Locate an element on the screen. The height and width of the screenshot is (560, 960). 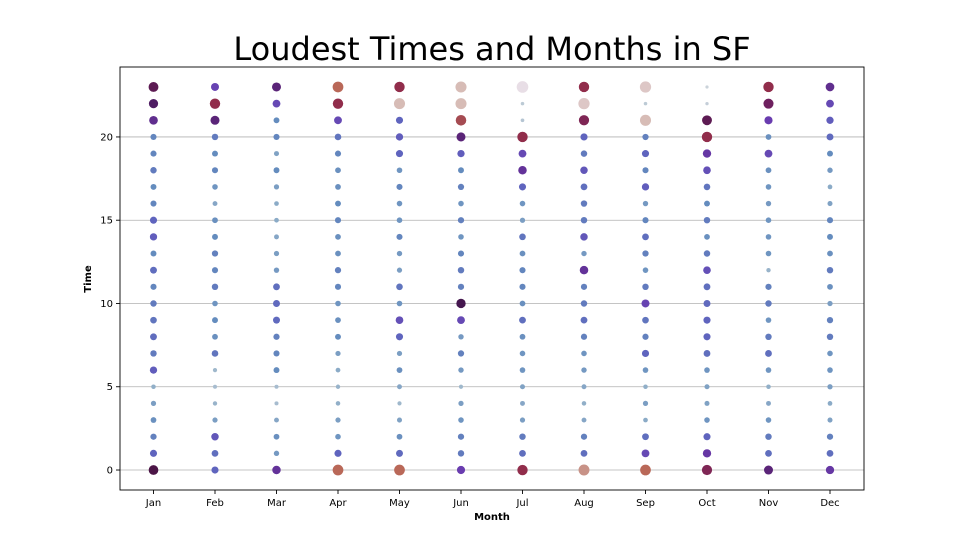
x-axis-ticks: Jan Feb Mar Apr May Jun Jul Aug Sep Oct Nov Dec is located at coordinates (492, 499).